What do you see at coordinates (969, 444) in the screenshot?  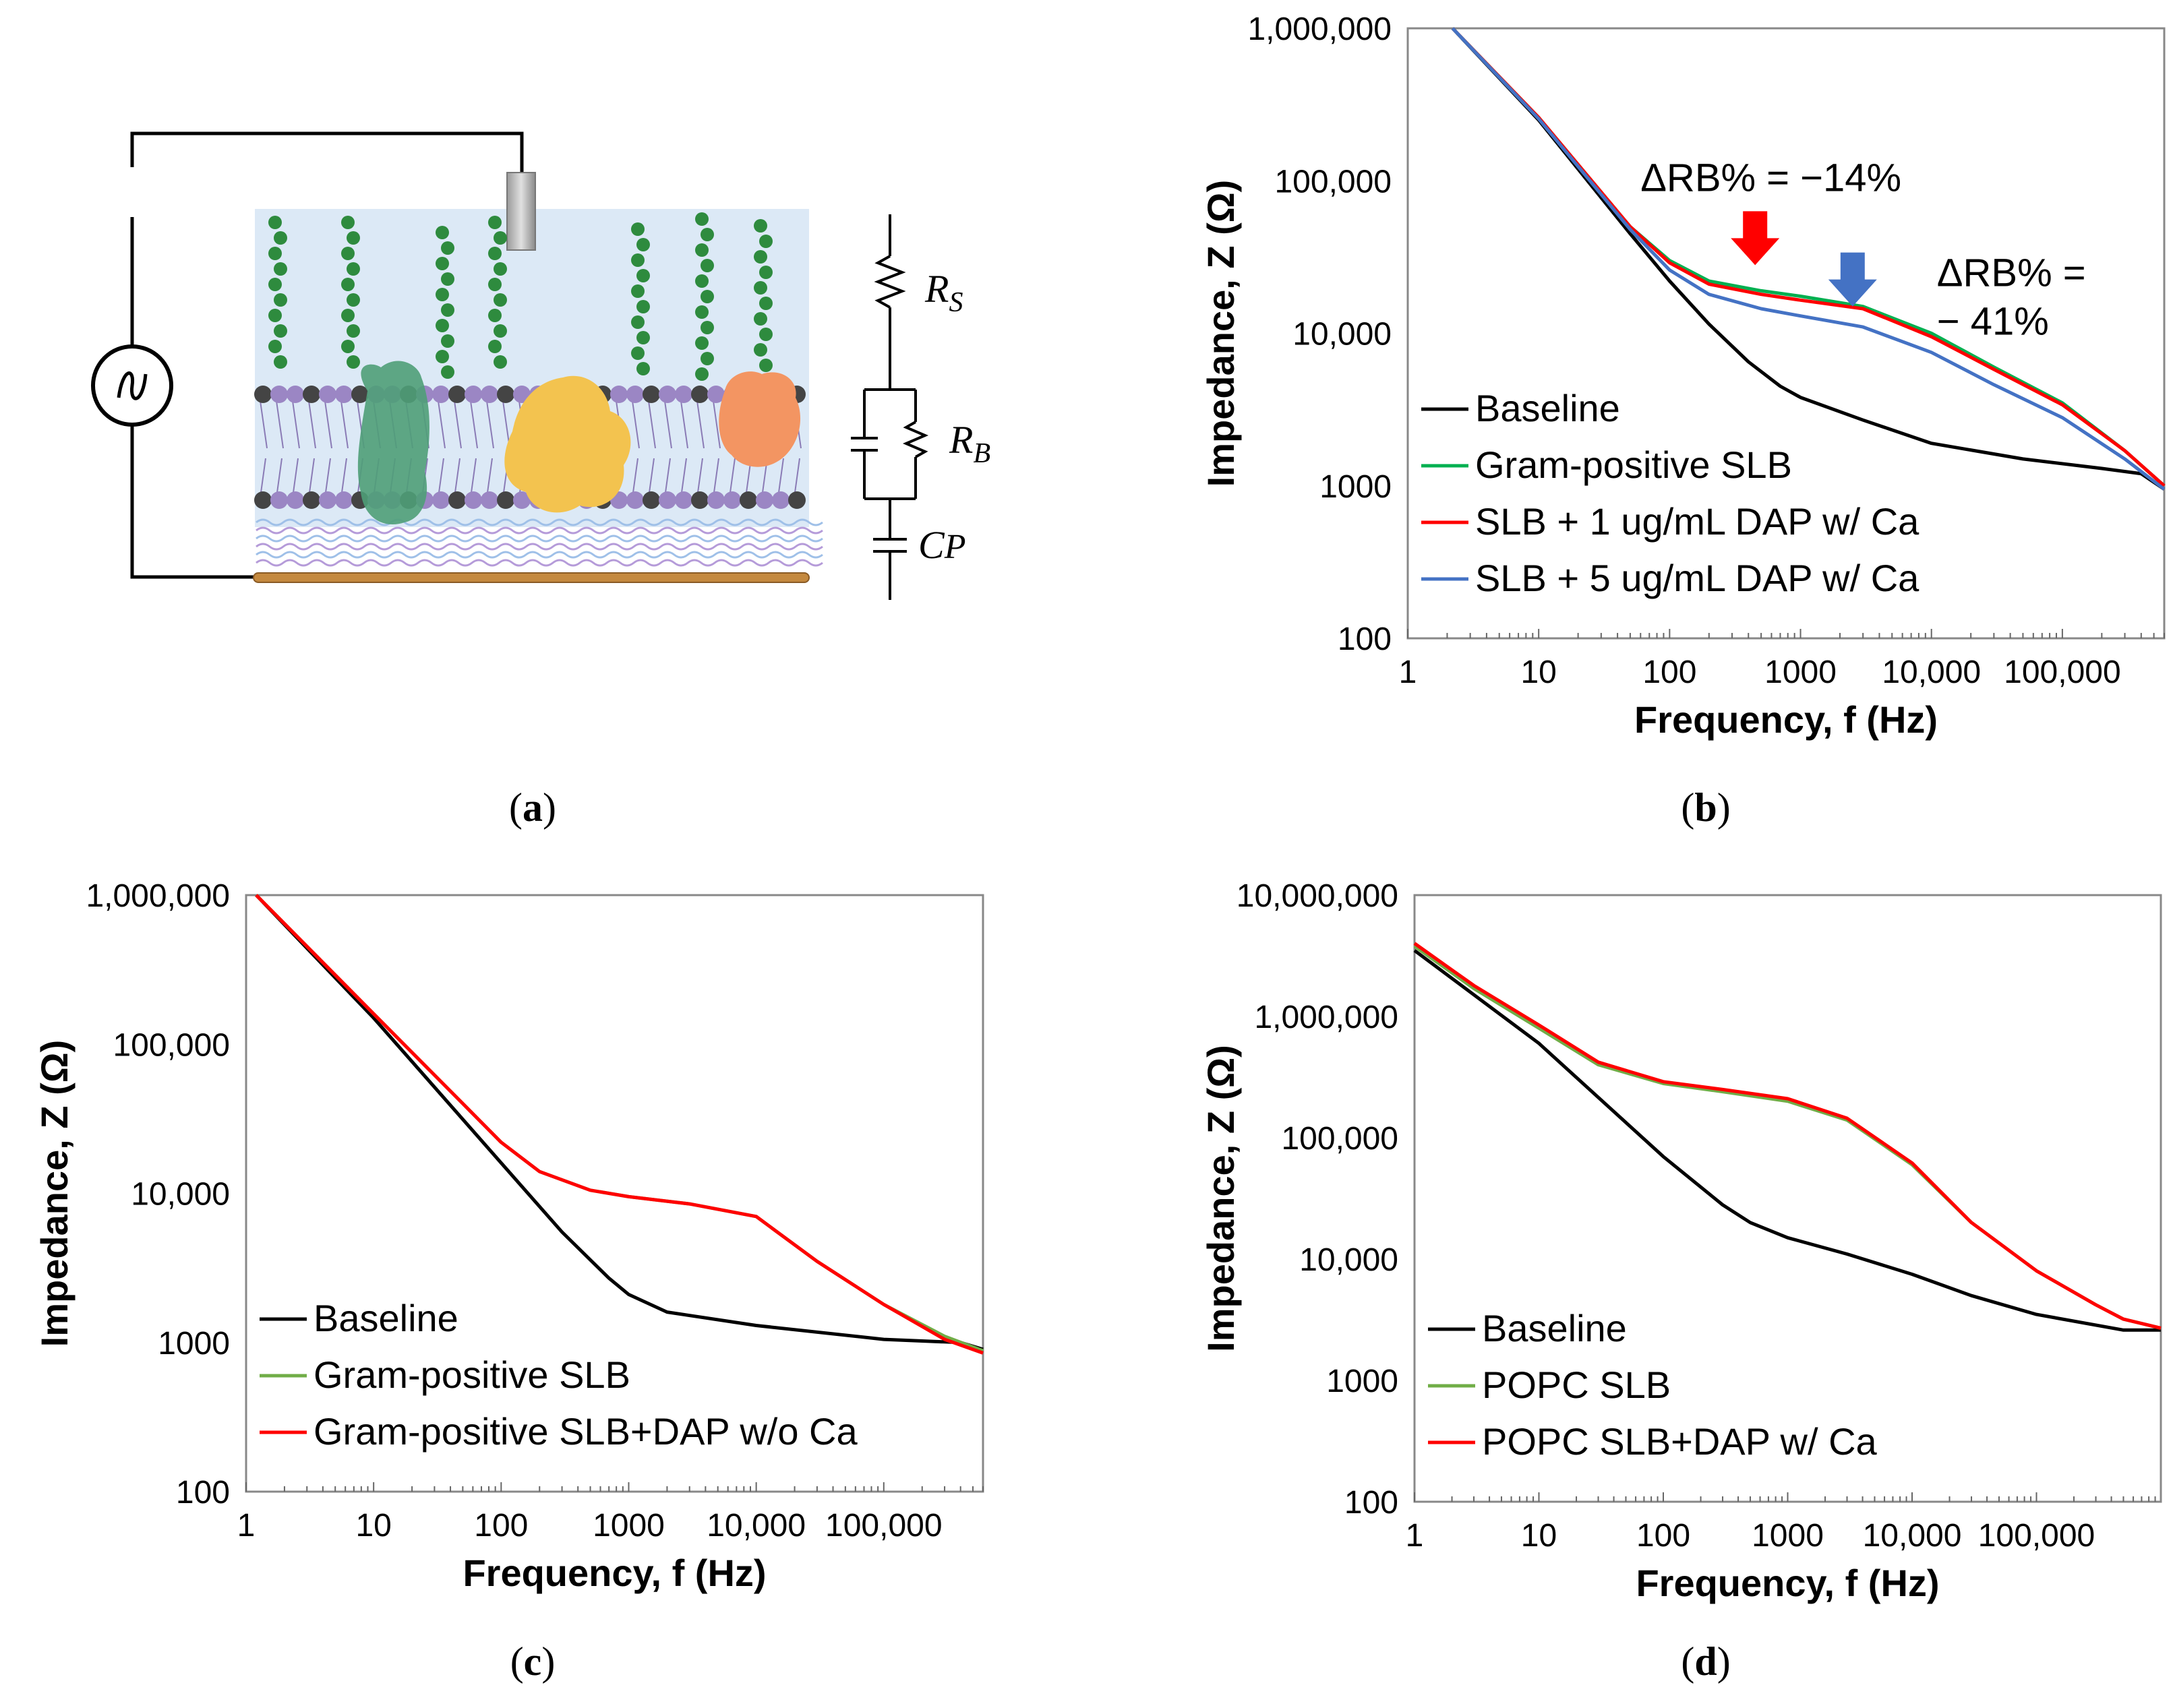 I see `label-rb: RB` at bounding box center [969, 444].